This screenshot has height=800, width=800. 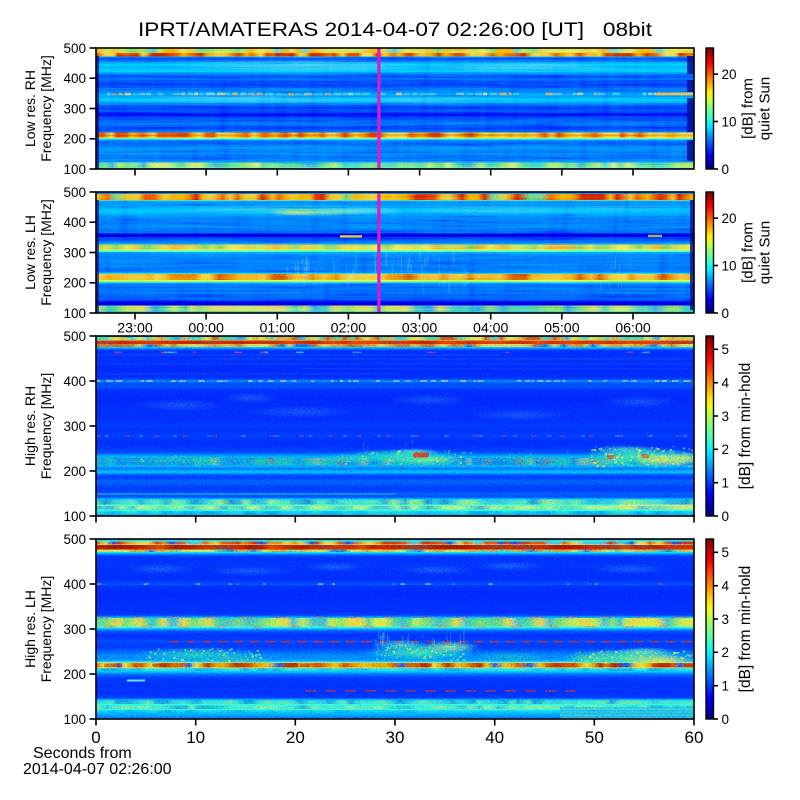 What do you see at coordinates (30, 252) in the screenshot?
I see `svg-text: Low res. LH` at bounding box center [30, 252].